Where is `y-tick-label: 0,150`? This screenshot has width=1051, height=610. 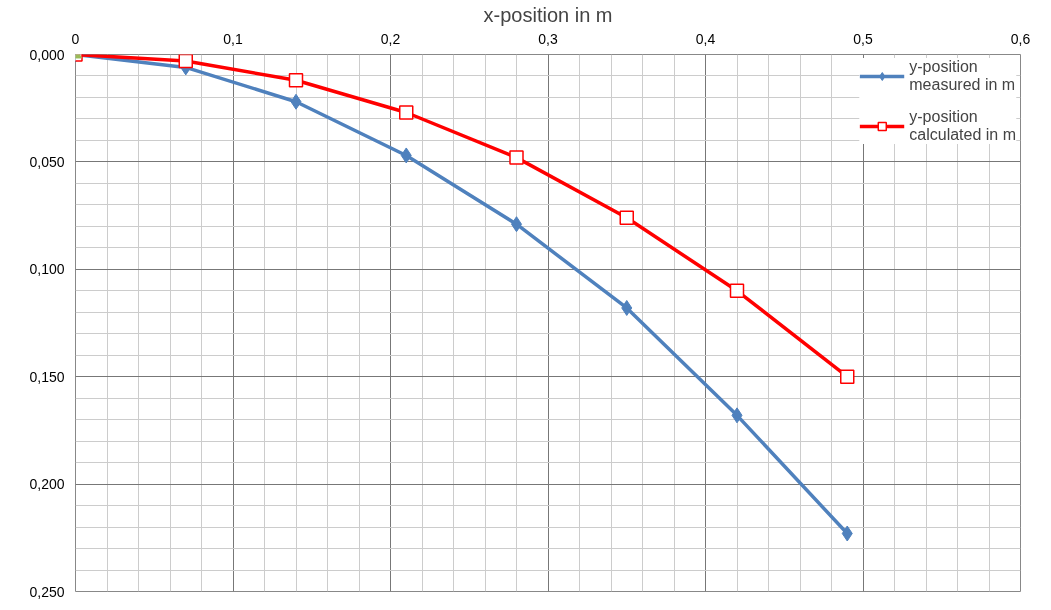
y-tick-label: 0,150 is located at coordinates (47, 376).